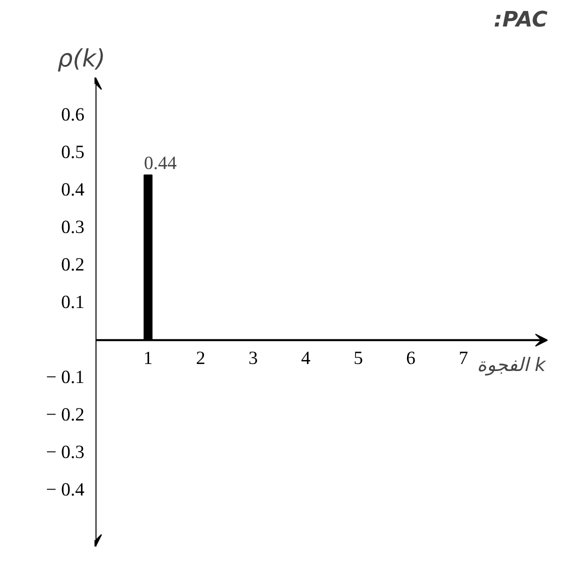 The width and height of the screenshot is (562, 568). Describe the element at coordinates (306, 359) in the screenshot. I see `x-tick-label: 4` at that location.